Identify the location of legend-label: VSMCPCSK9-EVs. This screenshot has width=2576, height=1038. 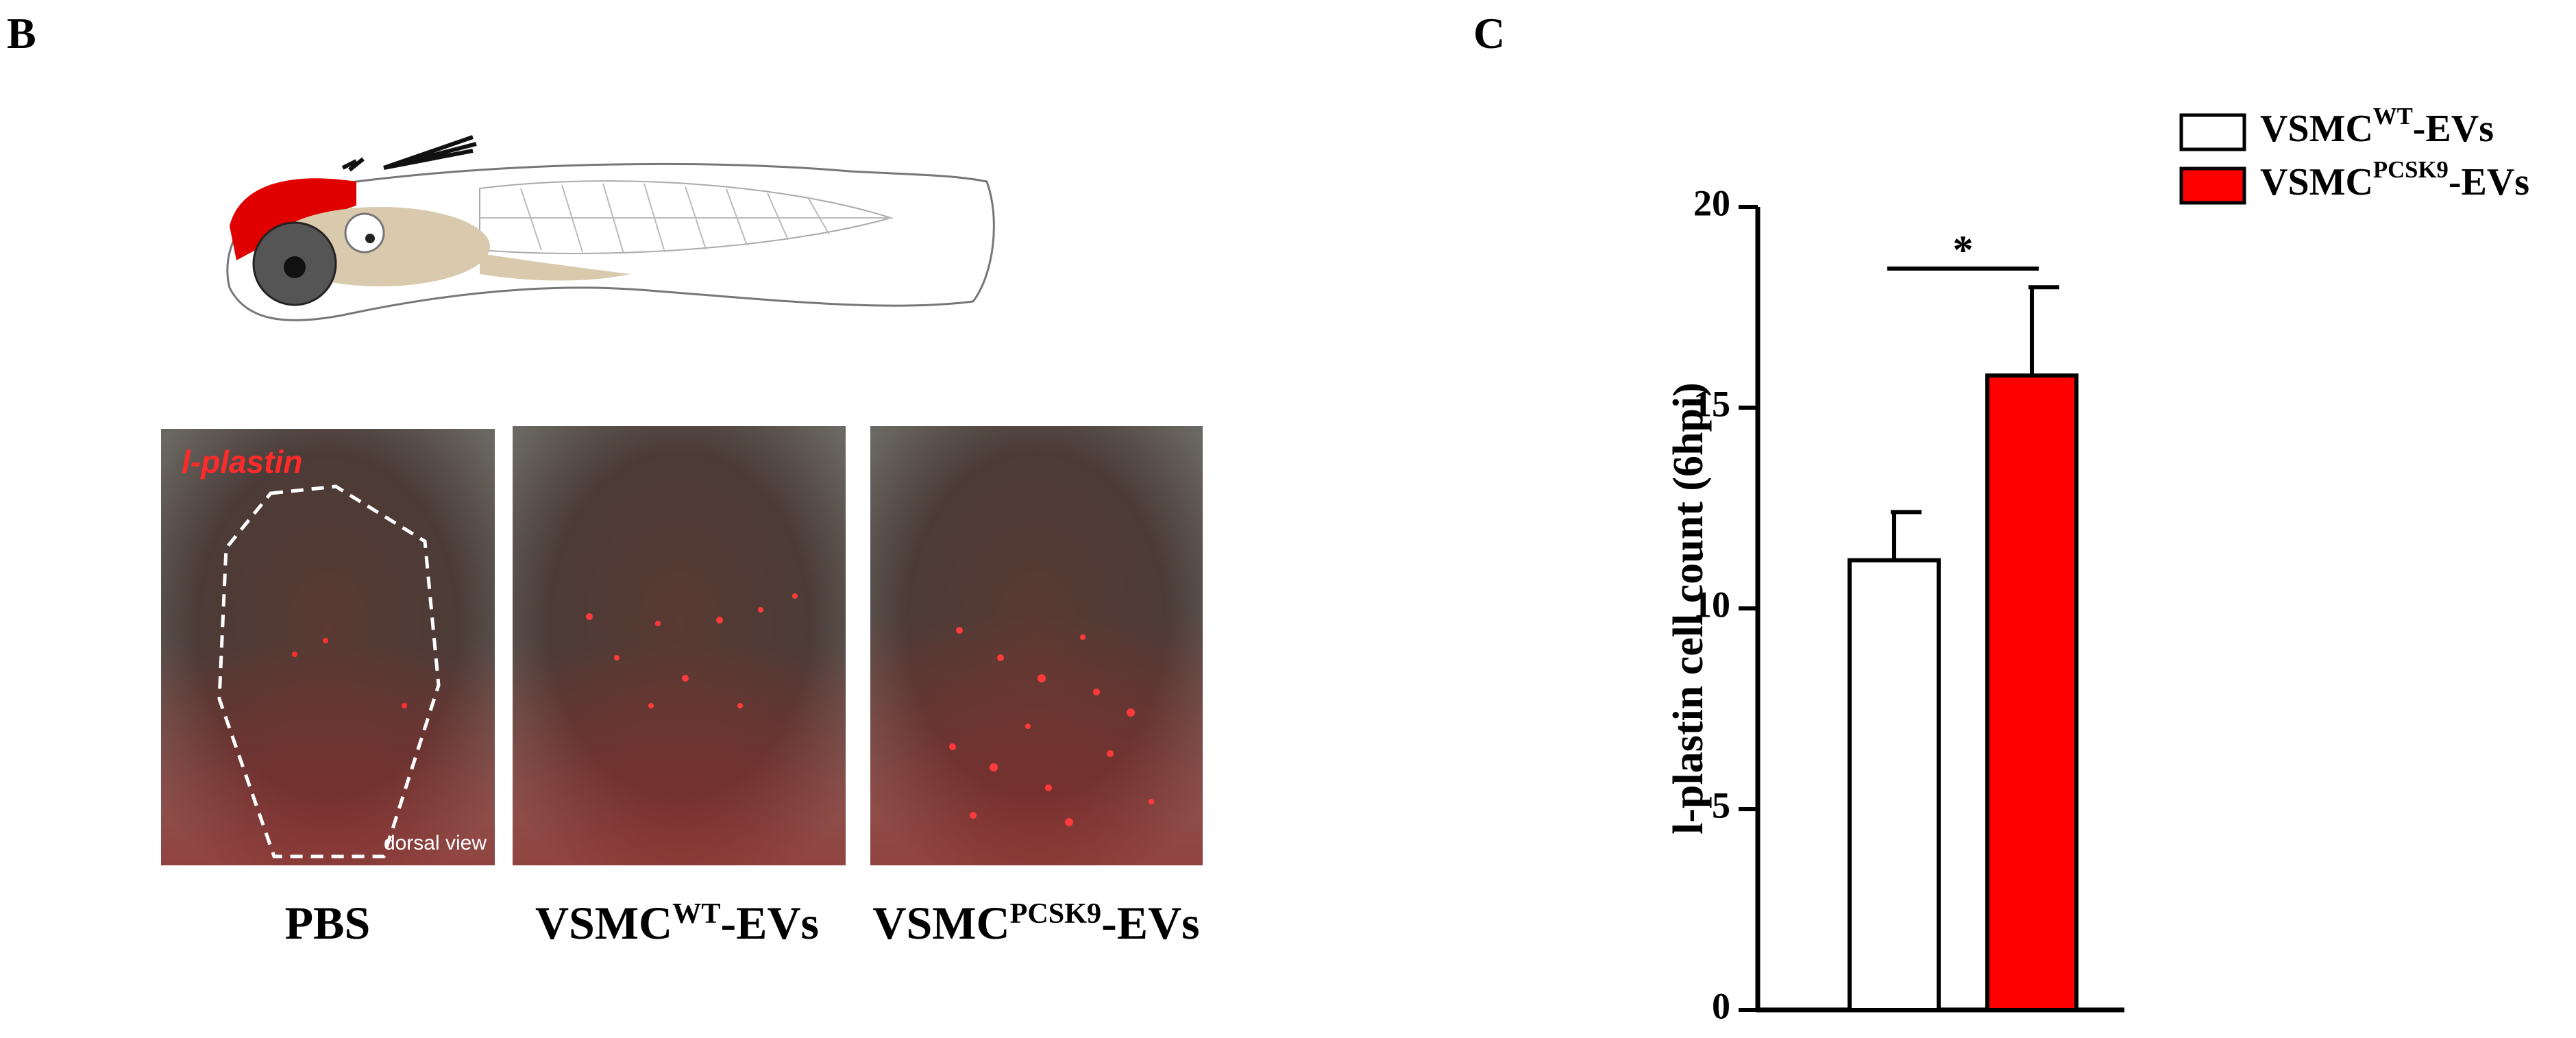
(2394, 180).